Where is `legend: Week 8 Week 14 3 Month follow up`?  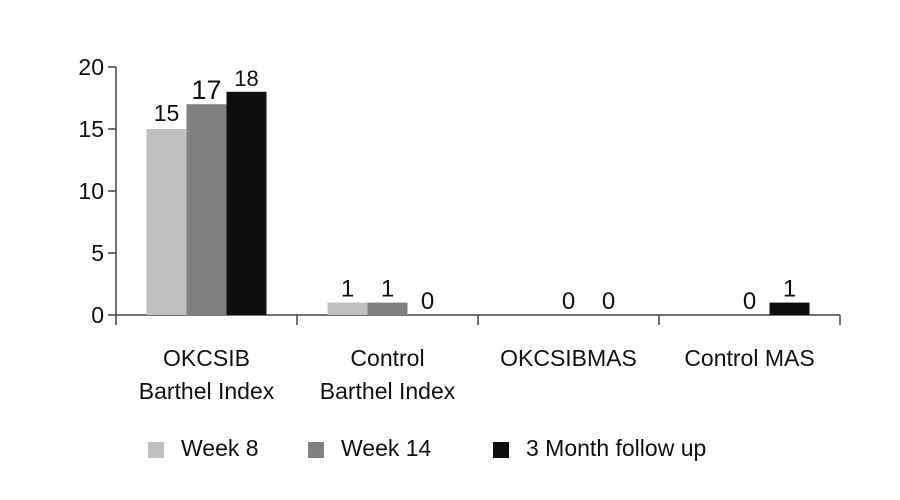
legend: Week 8 Week 14 3 Month follow up is located at coordinates (427, 448).